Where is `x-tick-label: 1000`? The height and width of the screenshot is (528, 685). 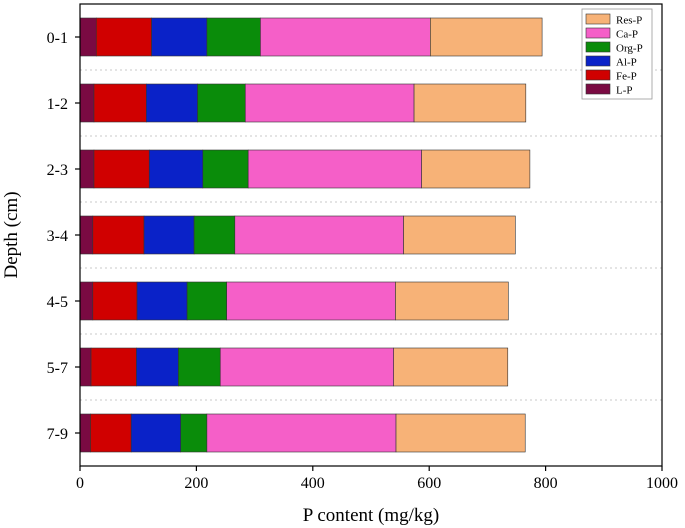
x-tick-label: 1000 is located at coordinates (662, 483).